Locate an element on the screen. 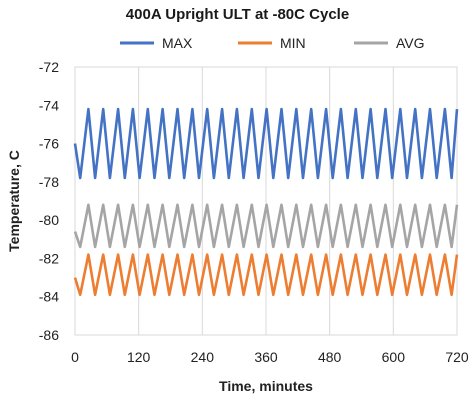 This screenshot has height=404, width=475. x-tick-label: 120 is located at coordinates (139, 357).